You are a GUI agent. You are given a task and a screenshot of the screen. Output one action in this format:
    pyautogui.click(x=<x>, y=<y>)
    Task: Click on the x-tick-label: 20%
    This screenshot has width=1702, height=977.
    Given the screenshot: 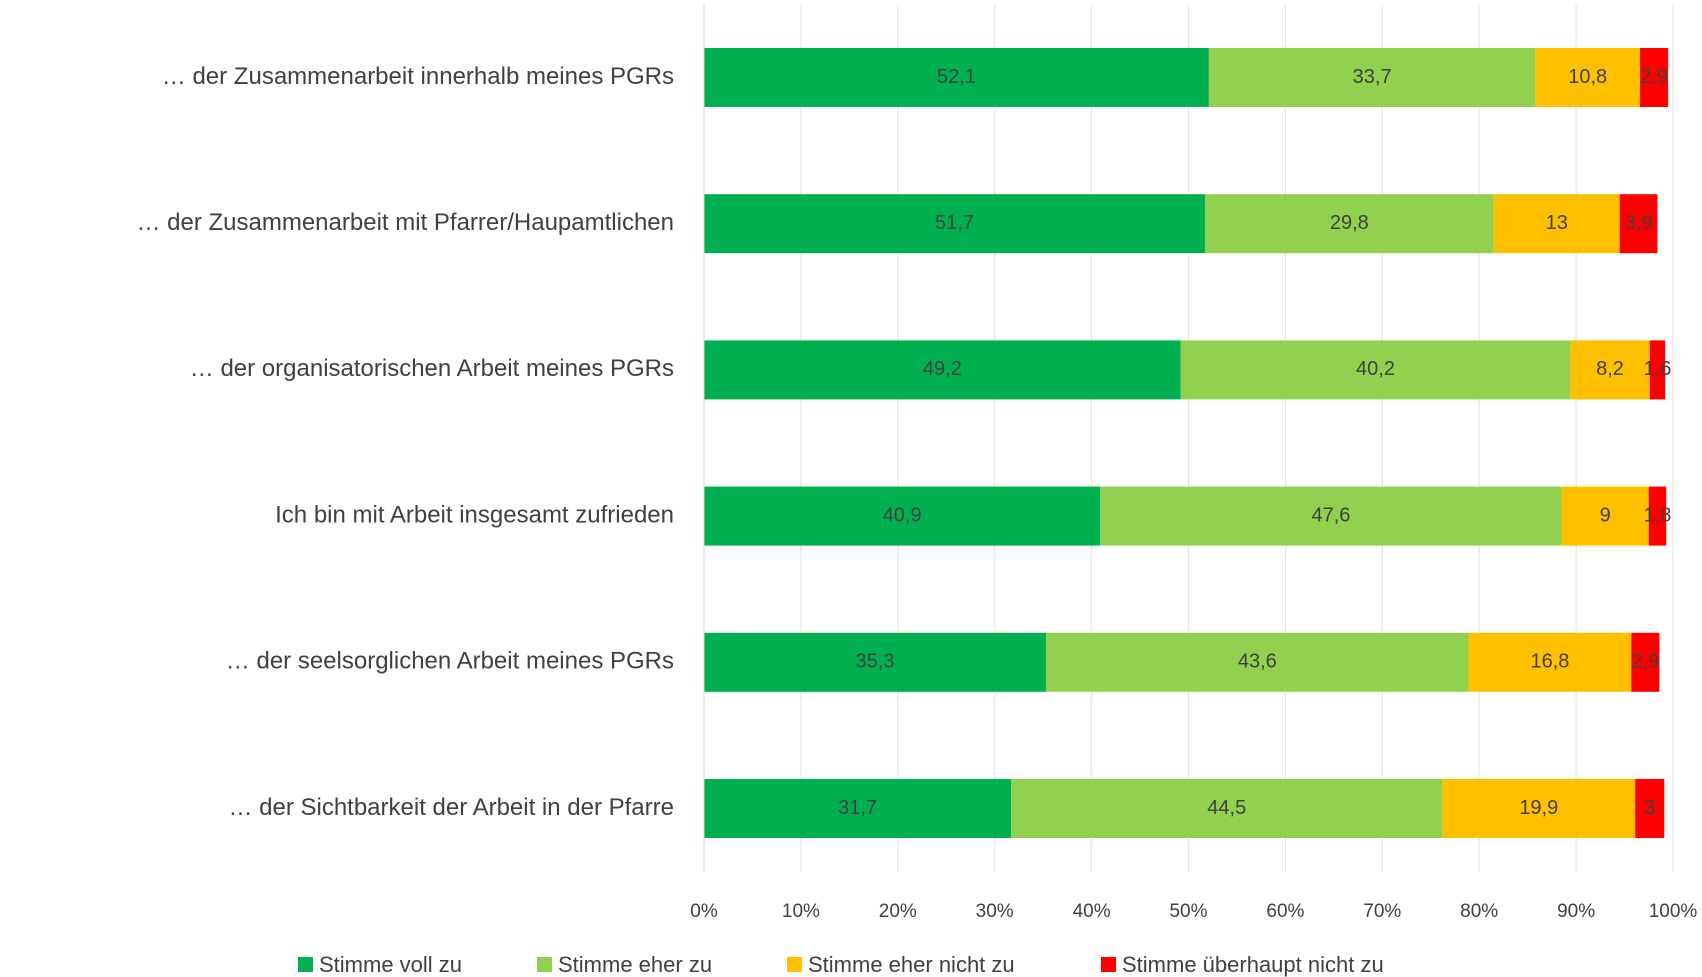 What is the action you would take?
    pyautogui.click(x=898, y=911)
    